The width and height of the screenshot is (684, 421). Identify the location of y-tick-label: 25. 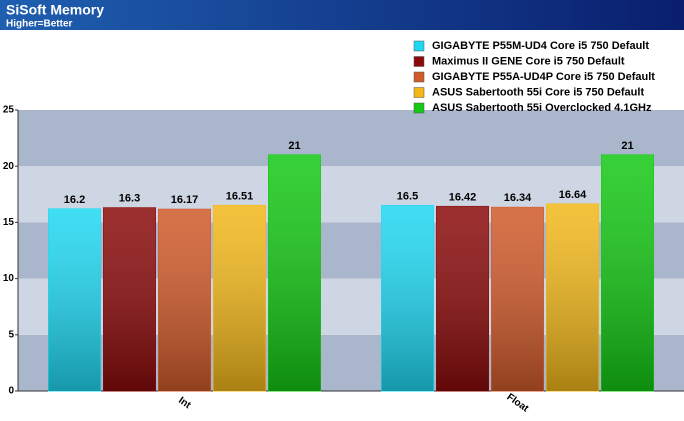
(9, 110).